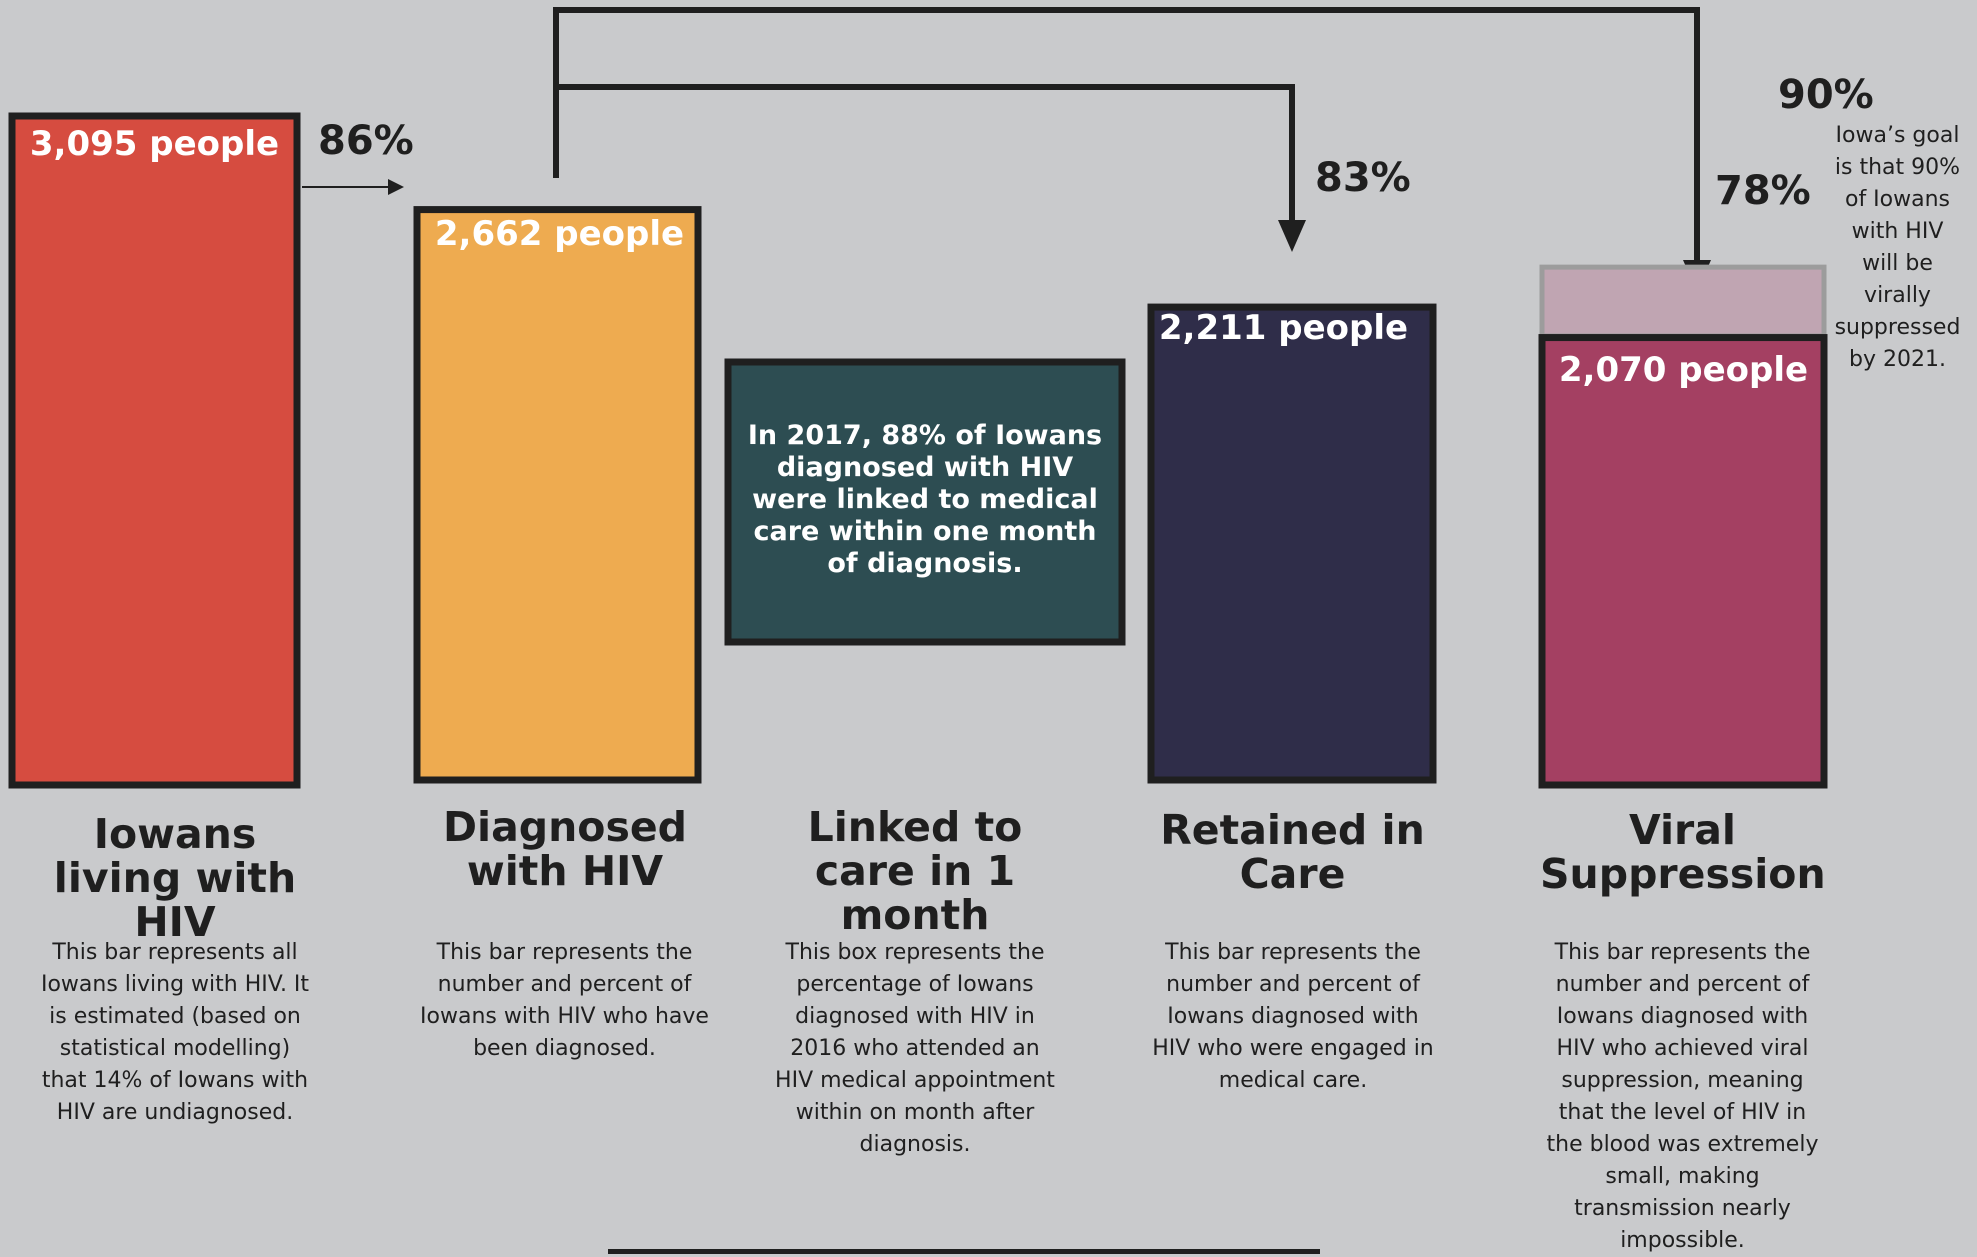  I want to click on stage-title-linked: Linked to care in 1 month, so click(915, 871).